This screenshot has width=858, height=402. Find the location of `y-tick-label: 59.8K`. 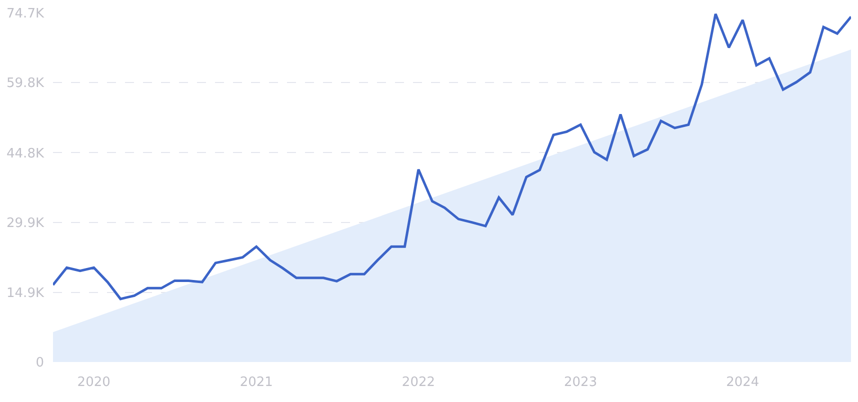

y-tick-label: 59.8K is located at coordinates (25, 84).